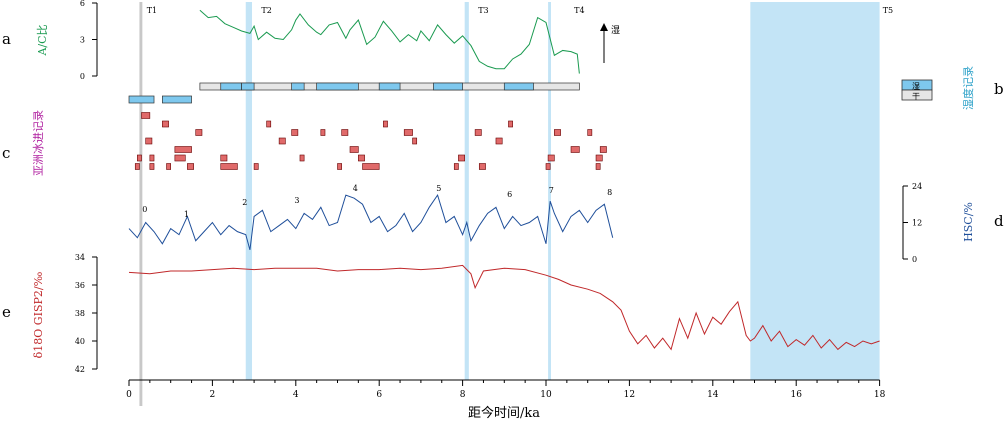  Describe the element at coordinates (82, 40) in the screenshot. I see `ticklabel-a-3: 3` at that location.